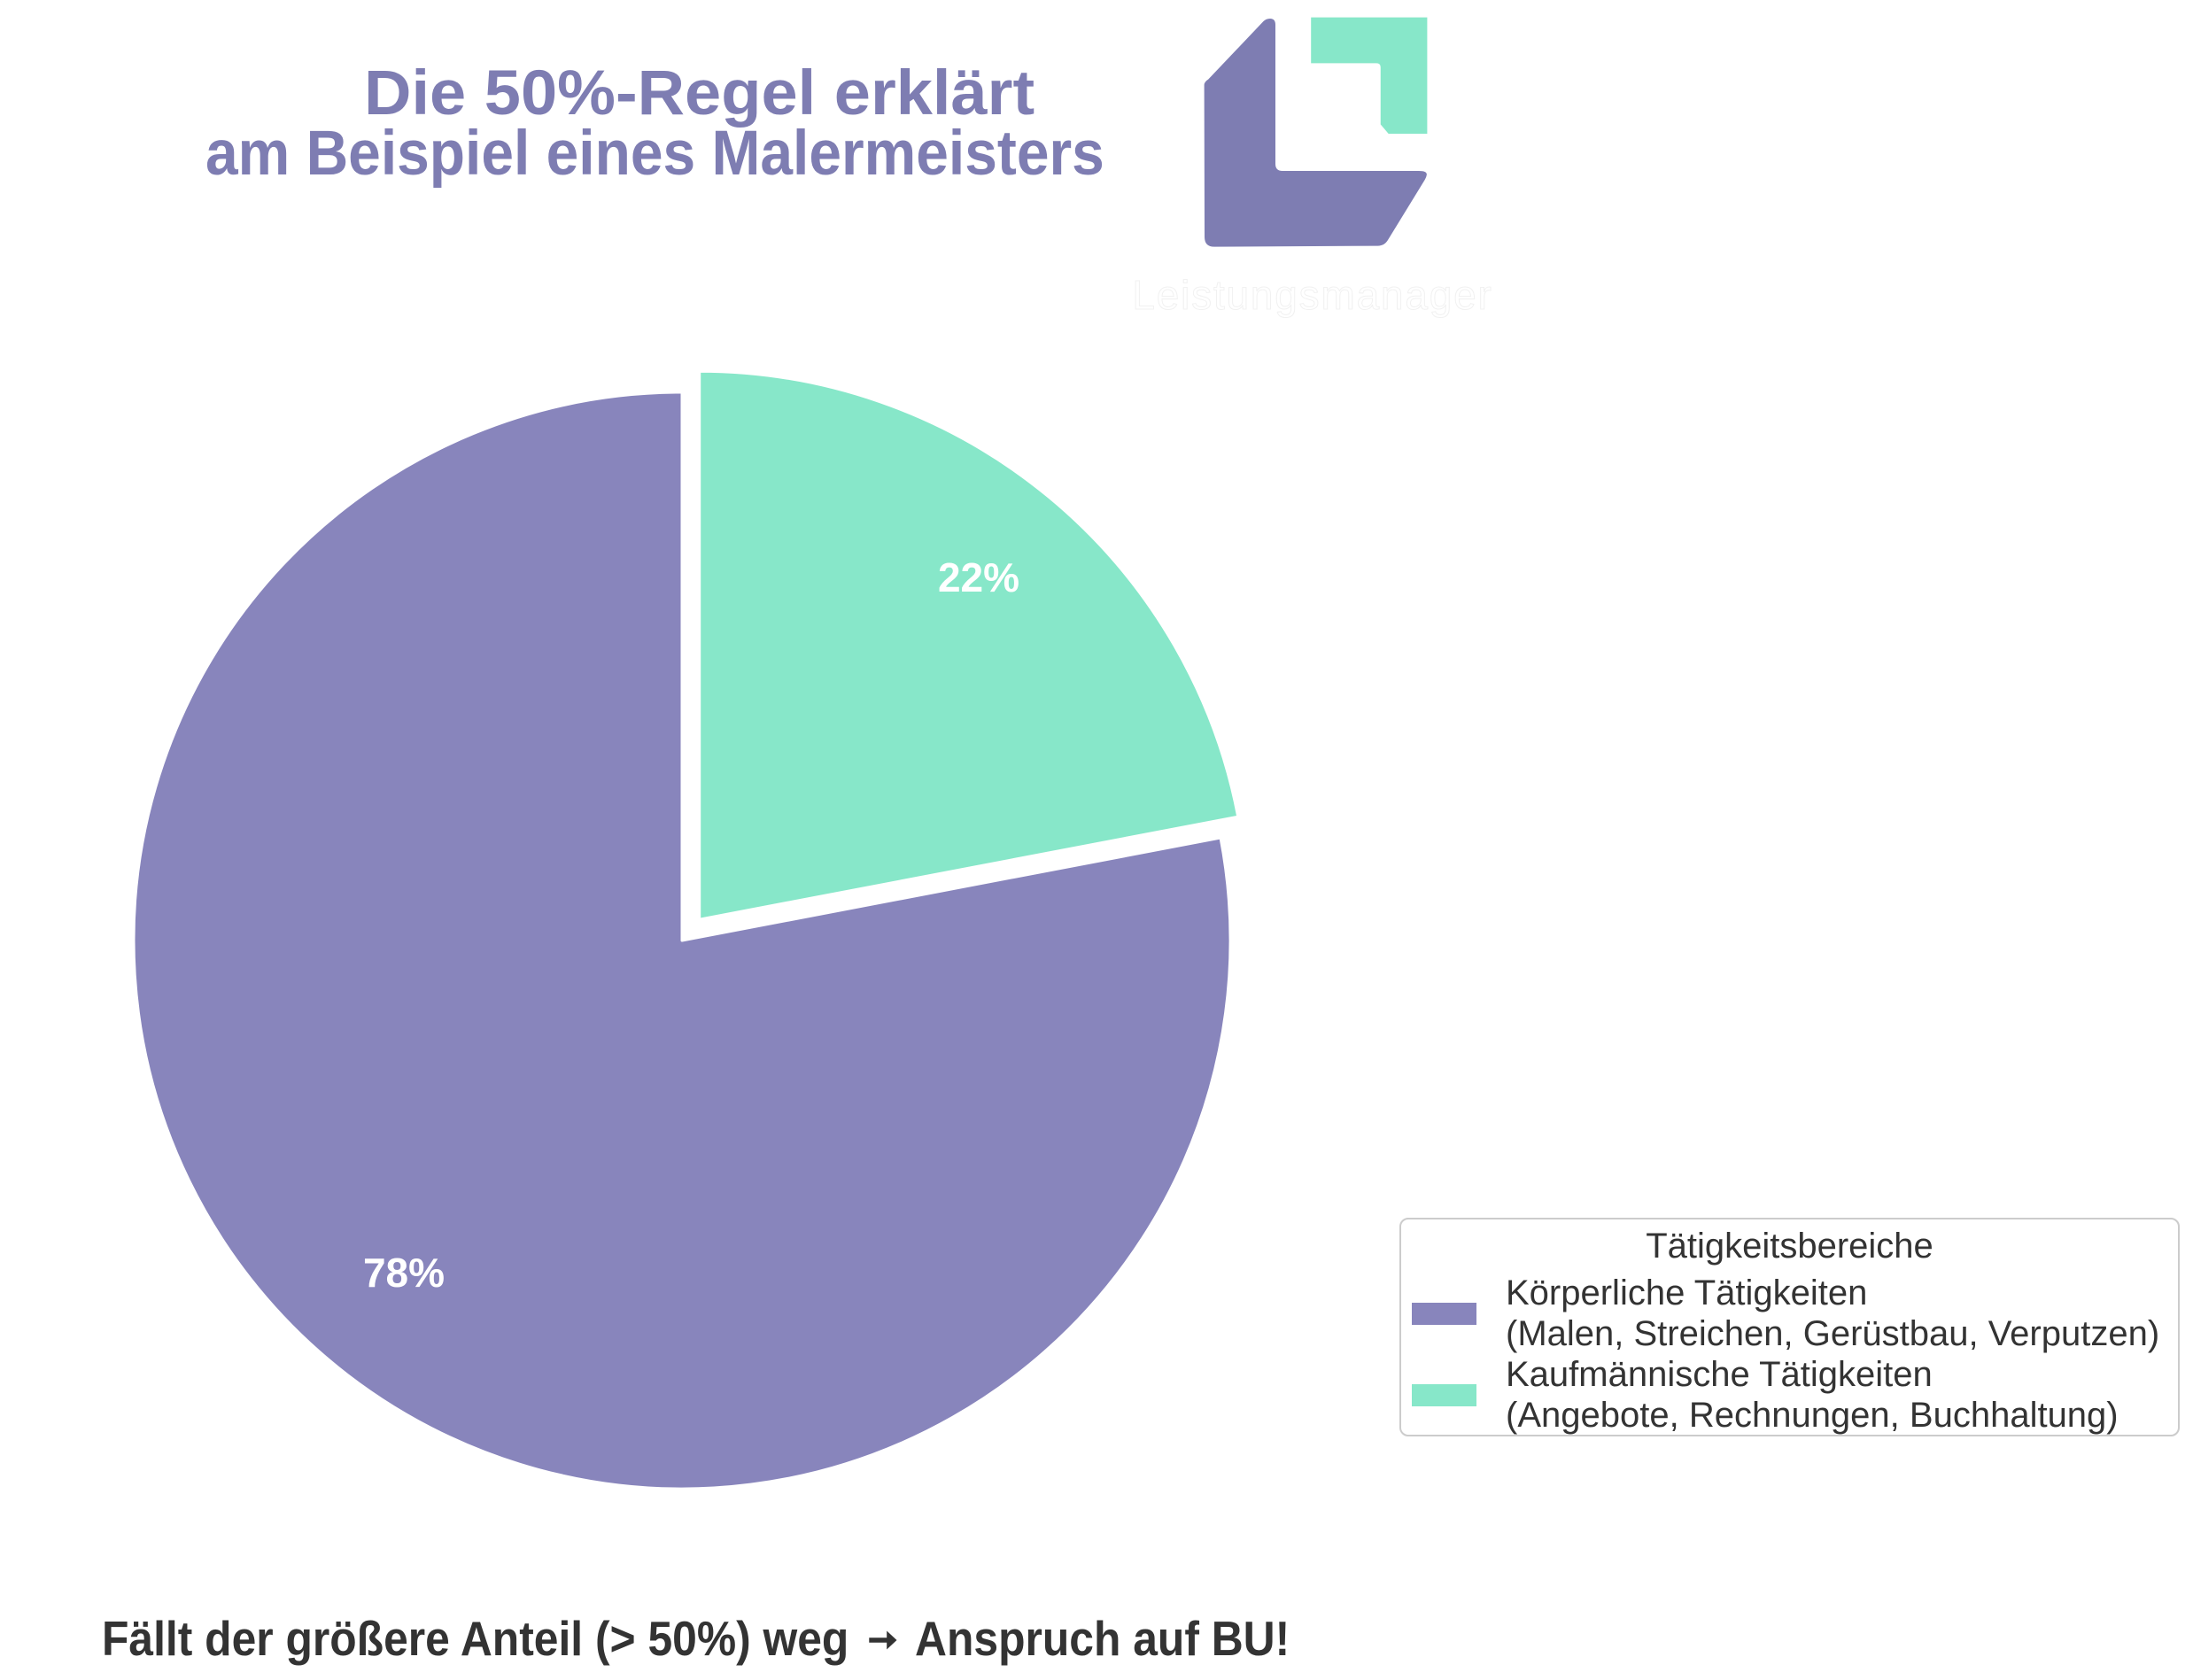 The height and width of the screenshot is (1680, 2193). Describe the element at coordinates (978, 577) in the screenshot. I see `svg-text: 22%` at that location.